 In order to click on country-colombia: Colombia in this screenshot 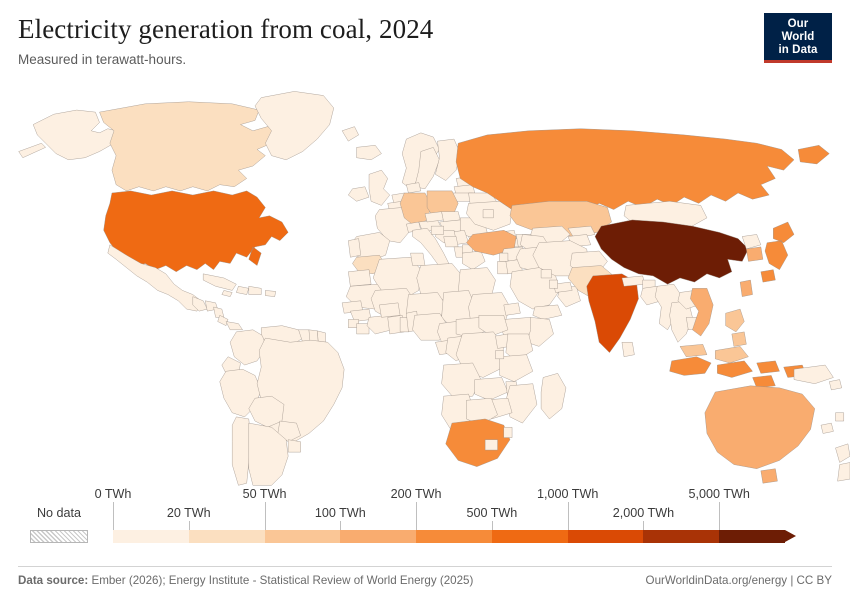, I will do `click(247, 347)`.